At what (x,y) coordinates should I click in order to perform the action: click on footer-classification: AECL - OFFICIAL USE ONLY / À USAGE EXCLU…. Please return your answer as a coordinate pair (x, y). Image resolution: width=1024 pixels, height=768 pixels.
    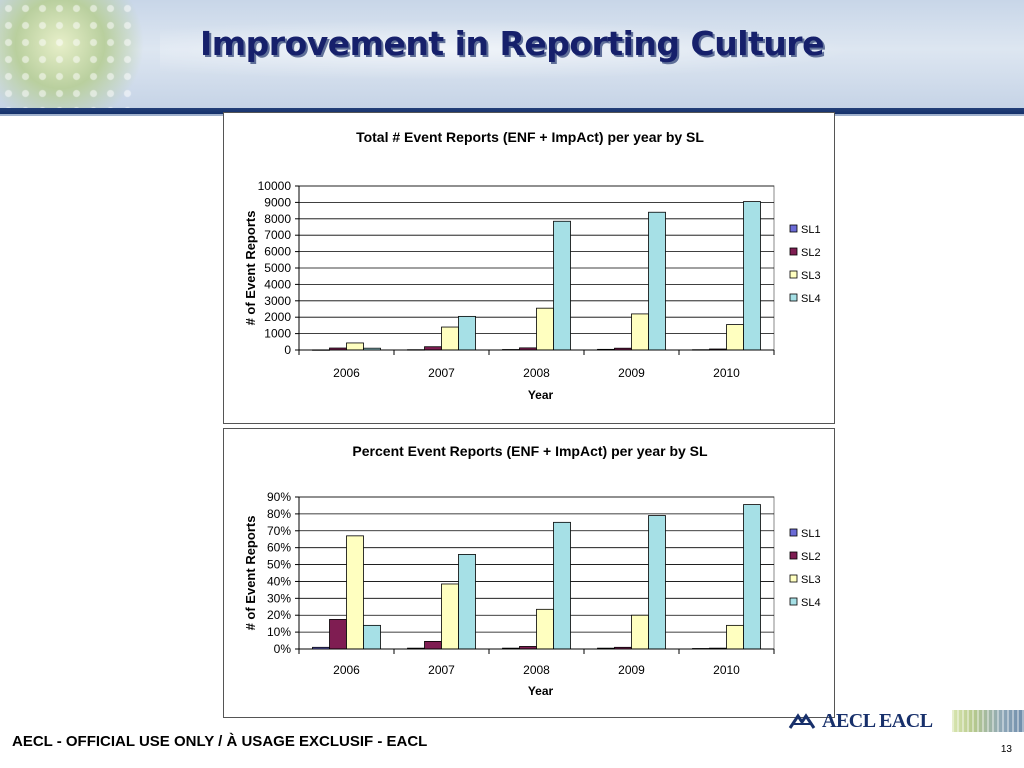
    Looking at the image, I should click on (220, 741).